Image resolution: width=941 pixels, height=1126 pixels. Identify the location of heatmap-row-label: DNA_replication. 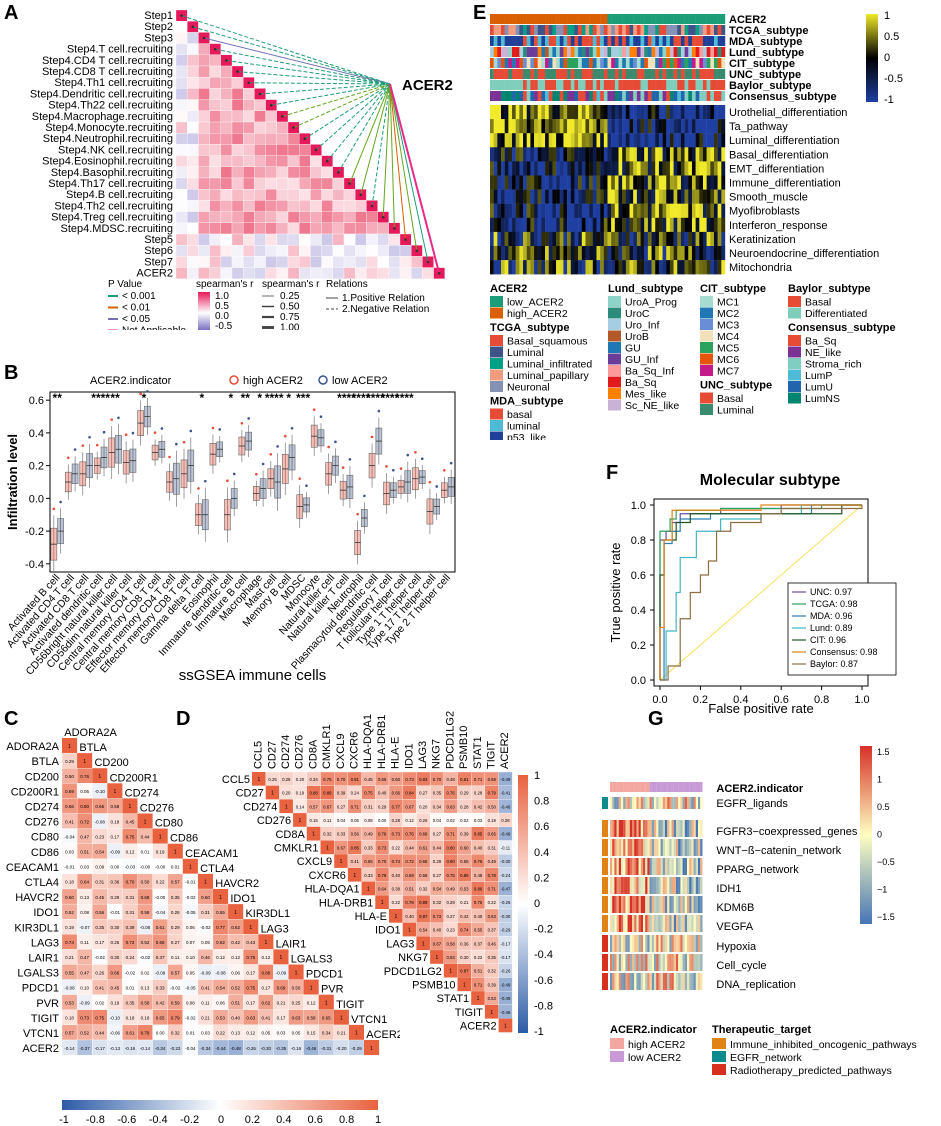
(755, 985).